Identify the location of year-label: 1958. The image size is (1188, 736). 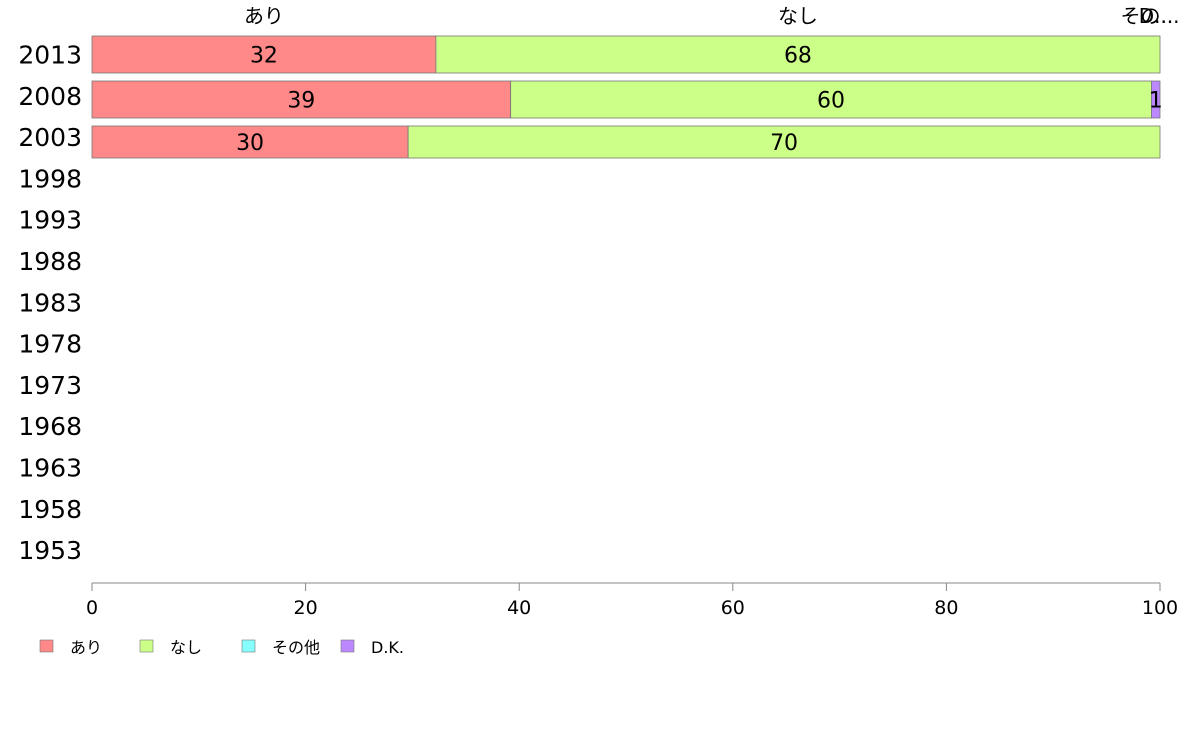
(50, 509).